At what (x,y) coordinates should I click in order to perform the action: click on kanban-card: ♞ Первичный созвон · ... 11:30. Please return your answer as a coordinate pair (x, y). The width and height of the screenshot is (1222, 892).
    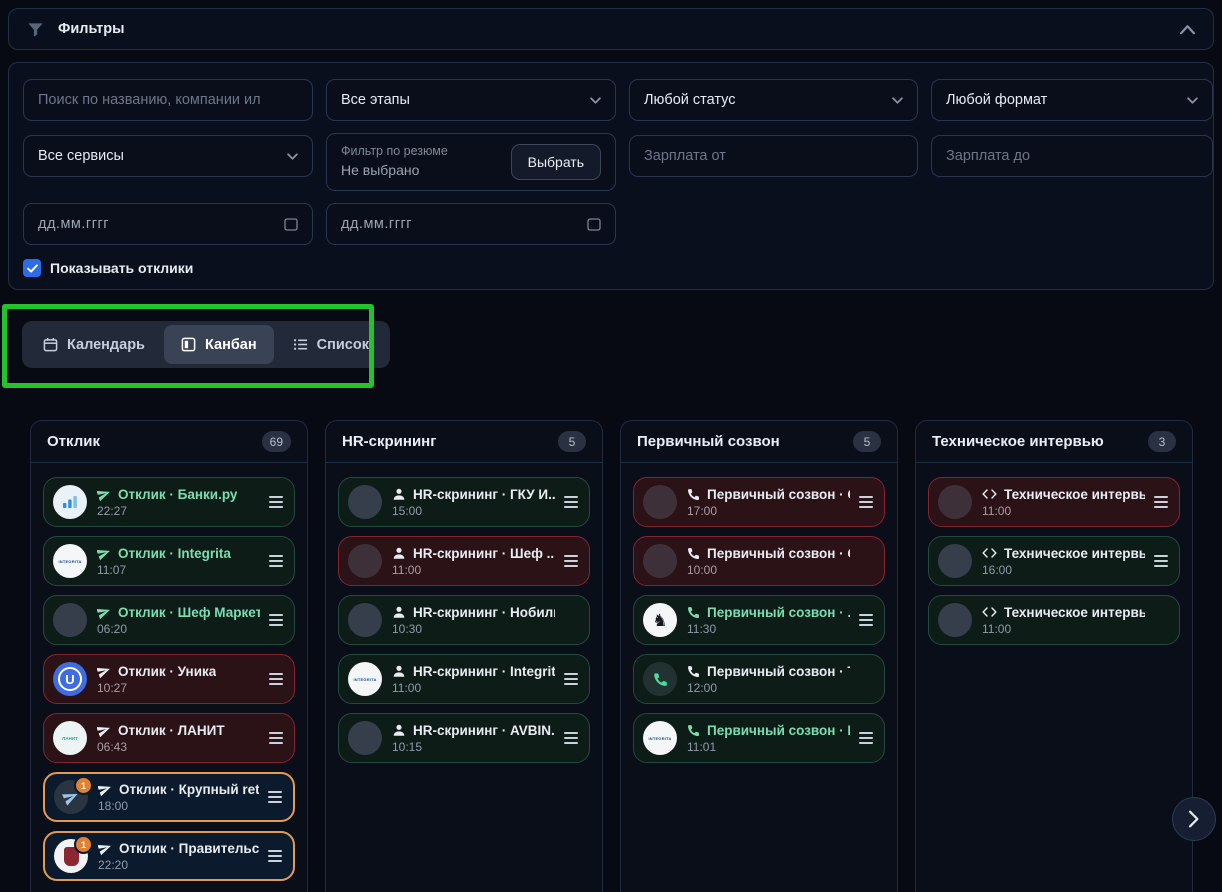
    Looking at the image, I should click on (759, 620).